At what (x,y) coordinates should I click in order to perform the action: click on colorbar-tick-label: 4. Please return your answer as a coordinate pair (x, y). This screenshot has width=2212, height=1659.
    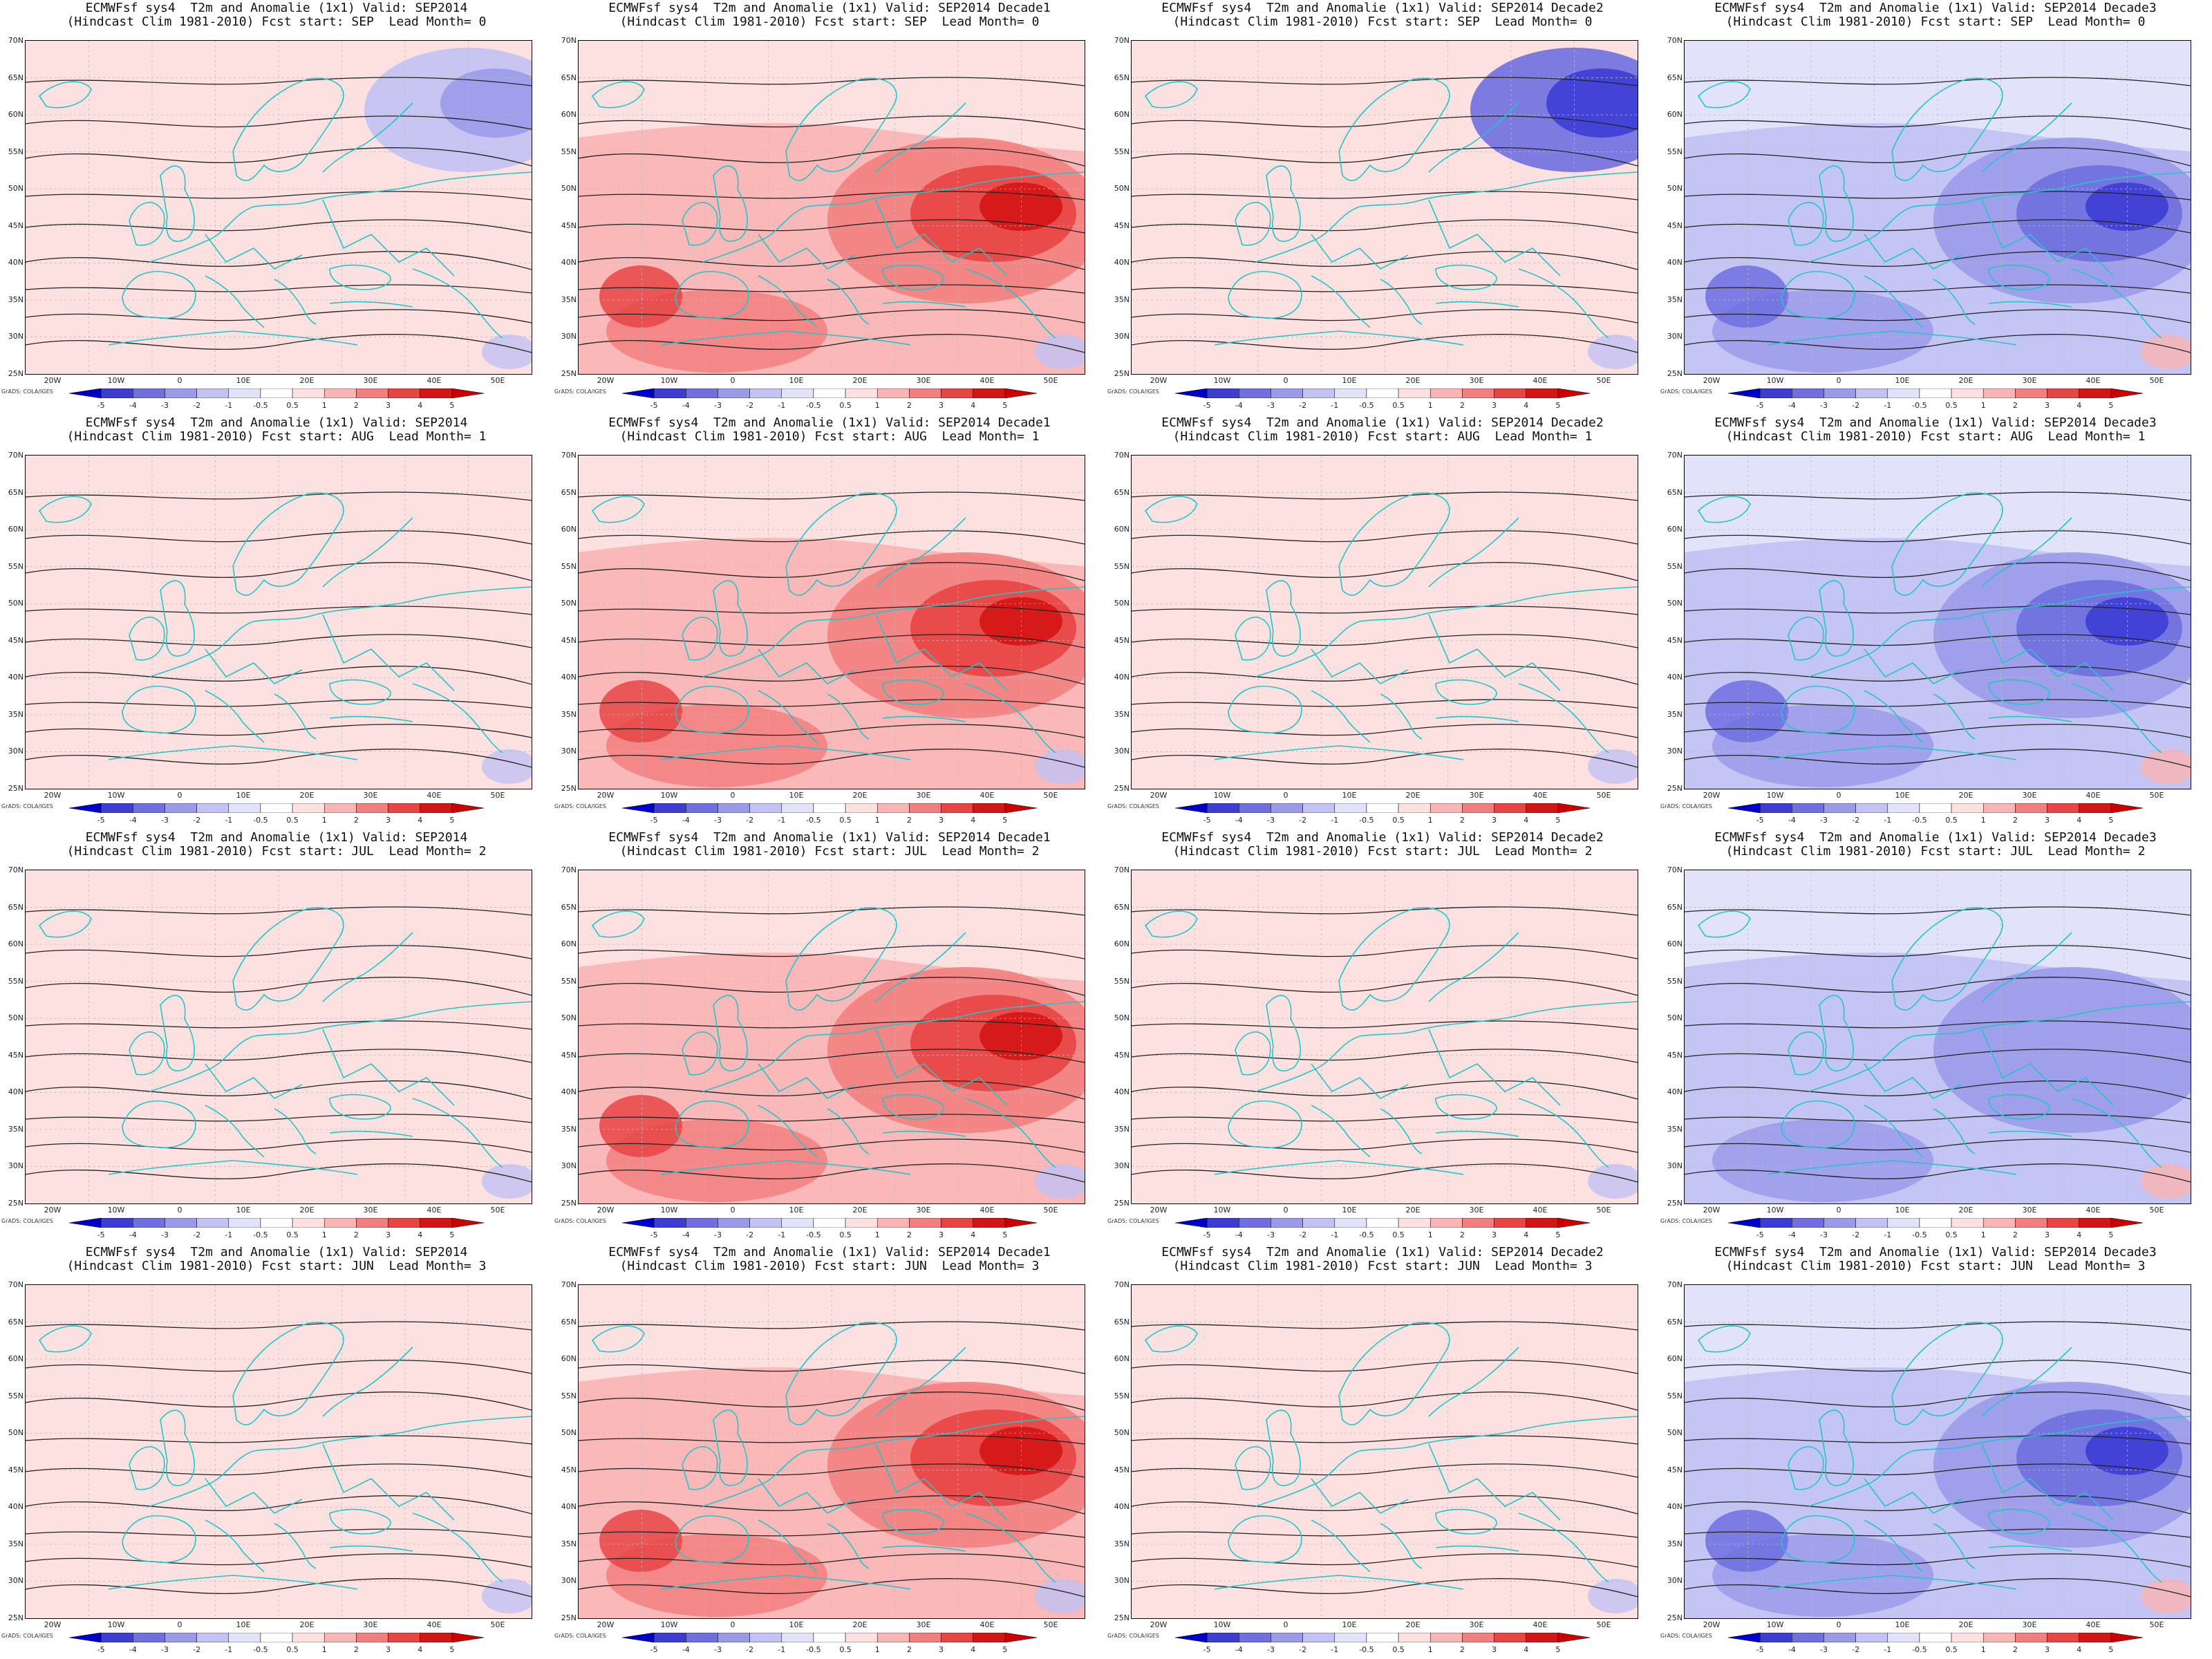
    Looking at the image, I should click on (2079, 405).